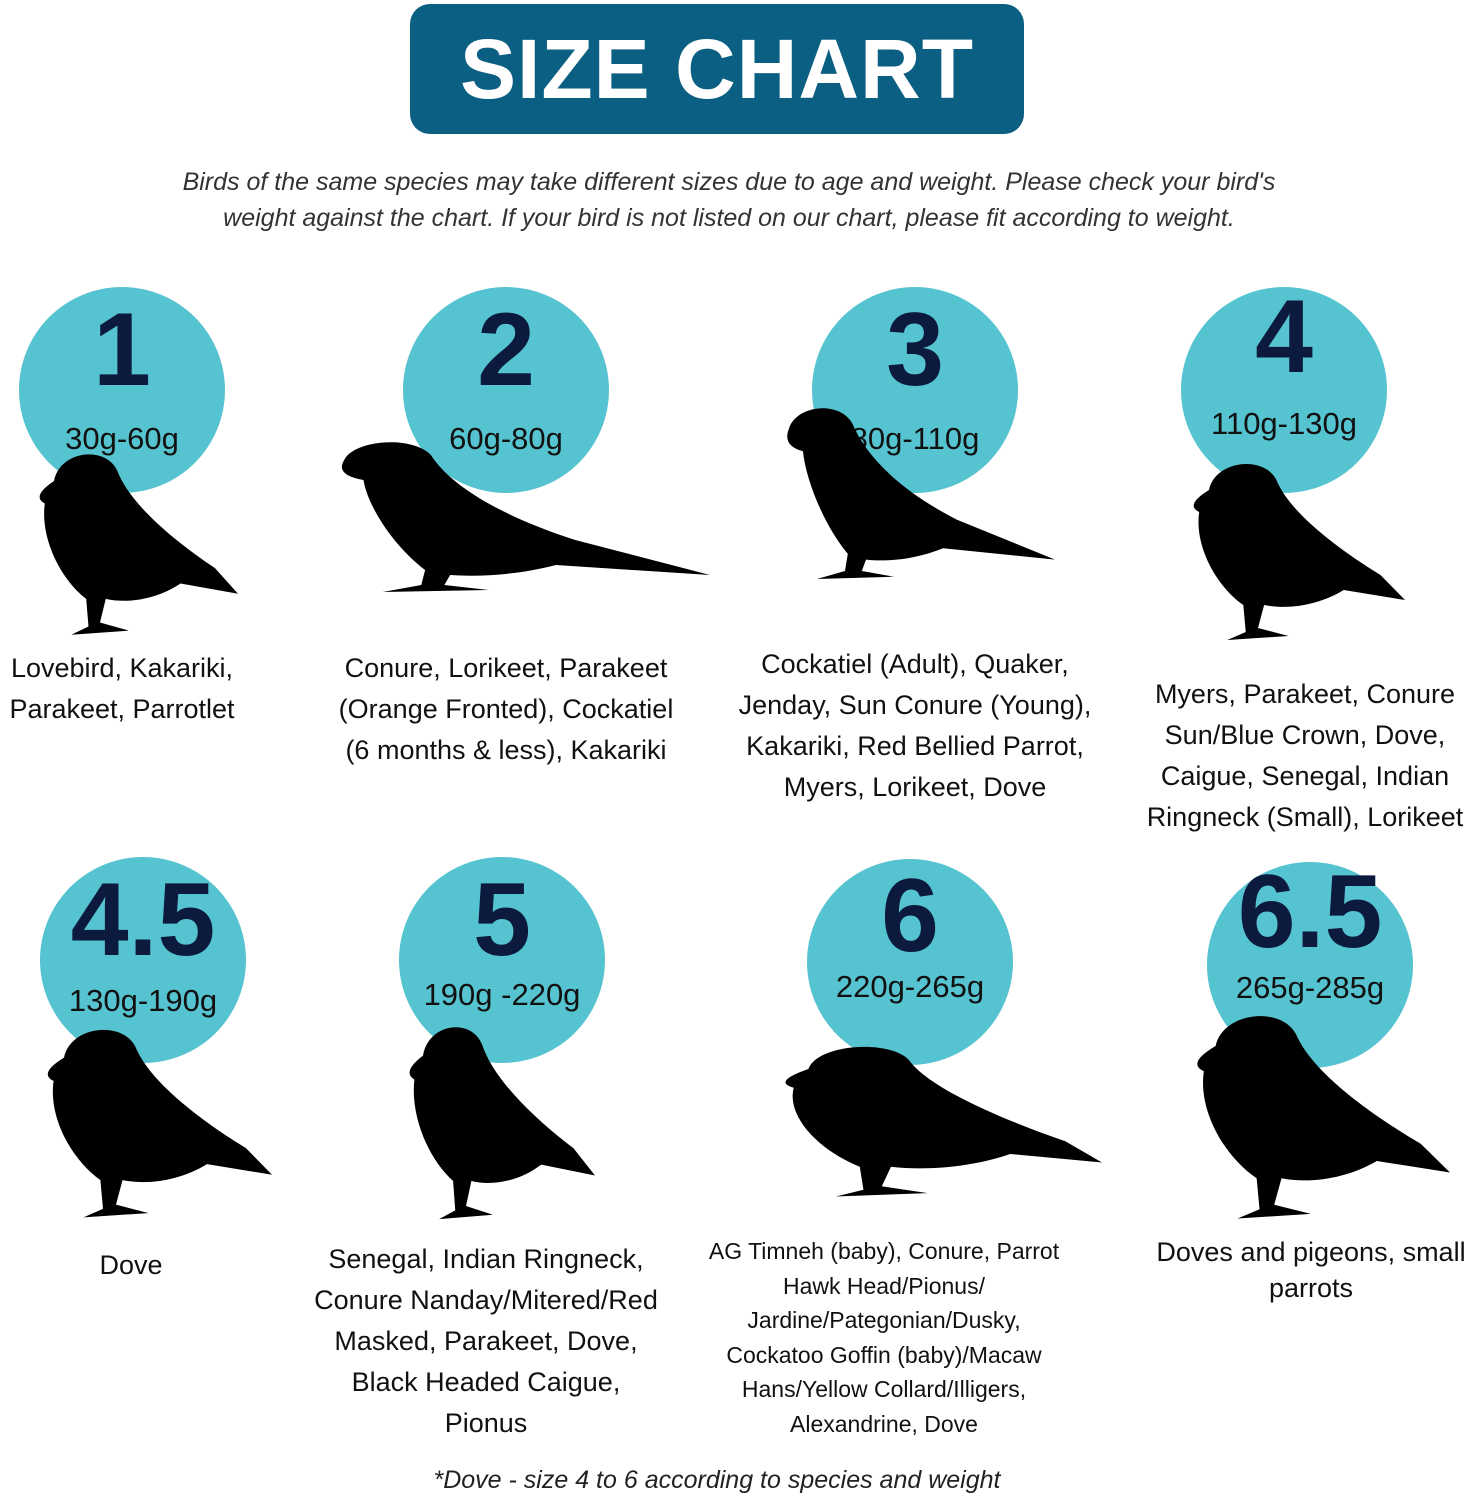 The image size is (1481, 1500). Describe the element at coordinates (190, 1265) in the screenshot. I see `bird-list: Dove` at that location.